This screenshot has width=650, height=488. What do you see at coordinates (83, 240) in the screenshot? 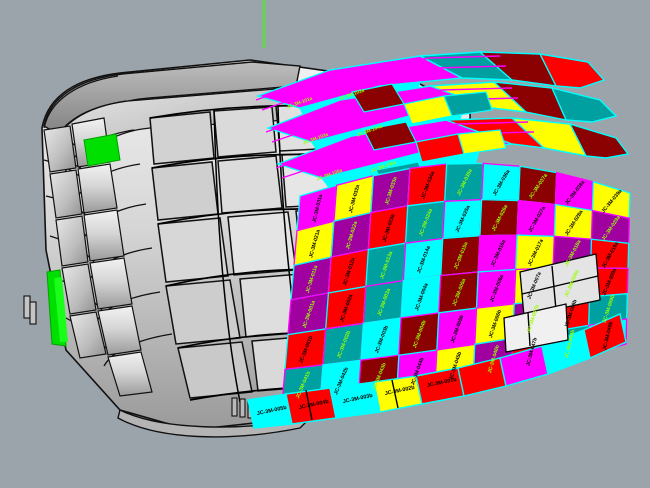
I see `bow-green-marker` at bounding box center [83, 240].